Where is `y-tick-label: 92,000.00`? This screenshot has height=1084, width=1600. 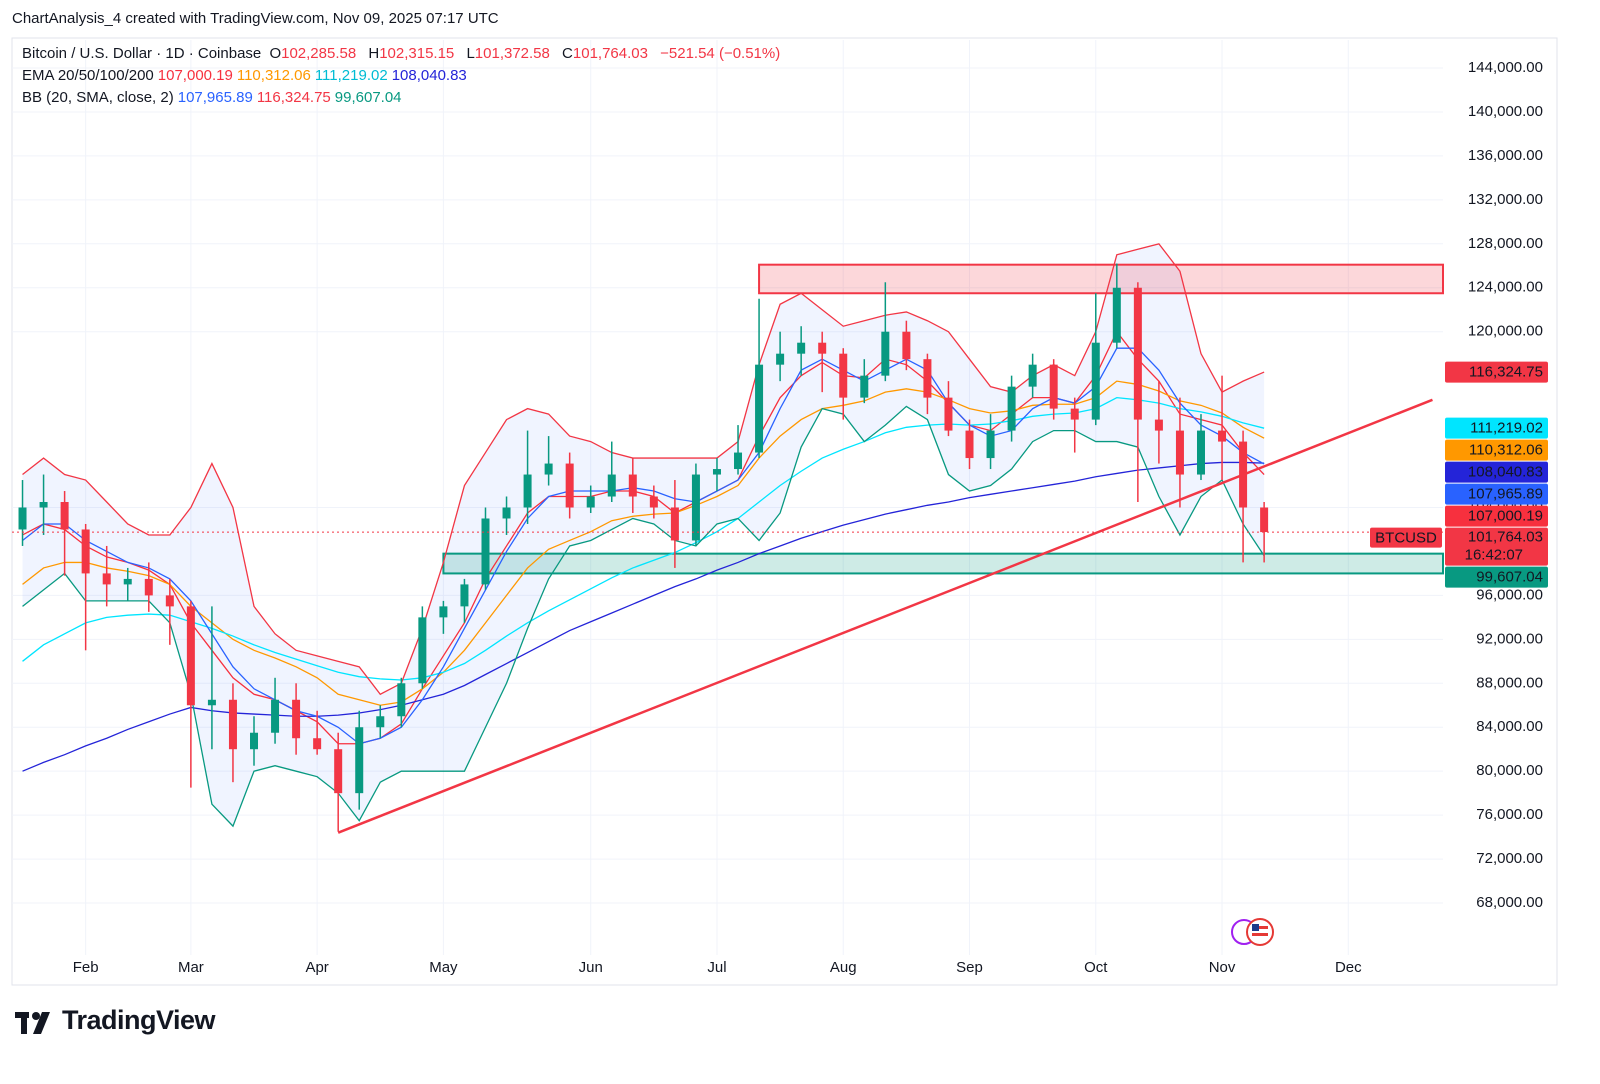 y-tick-label: 92,000.00 is located at coordinates (1509, 638).